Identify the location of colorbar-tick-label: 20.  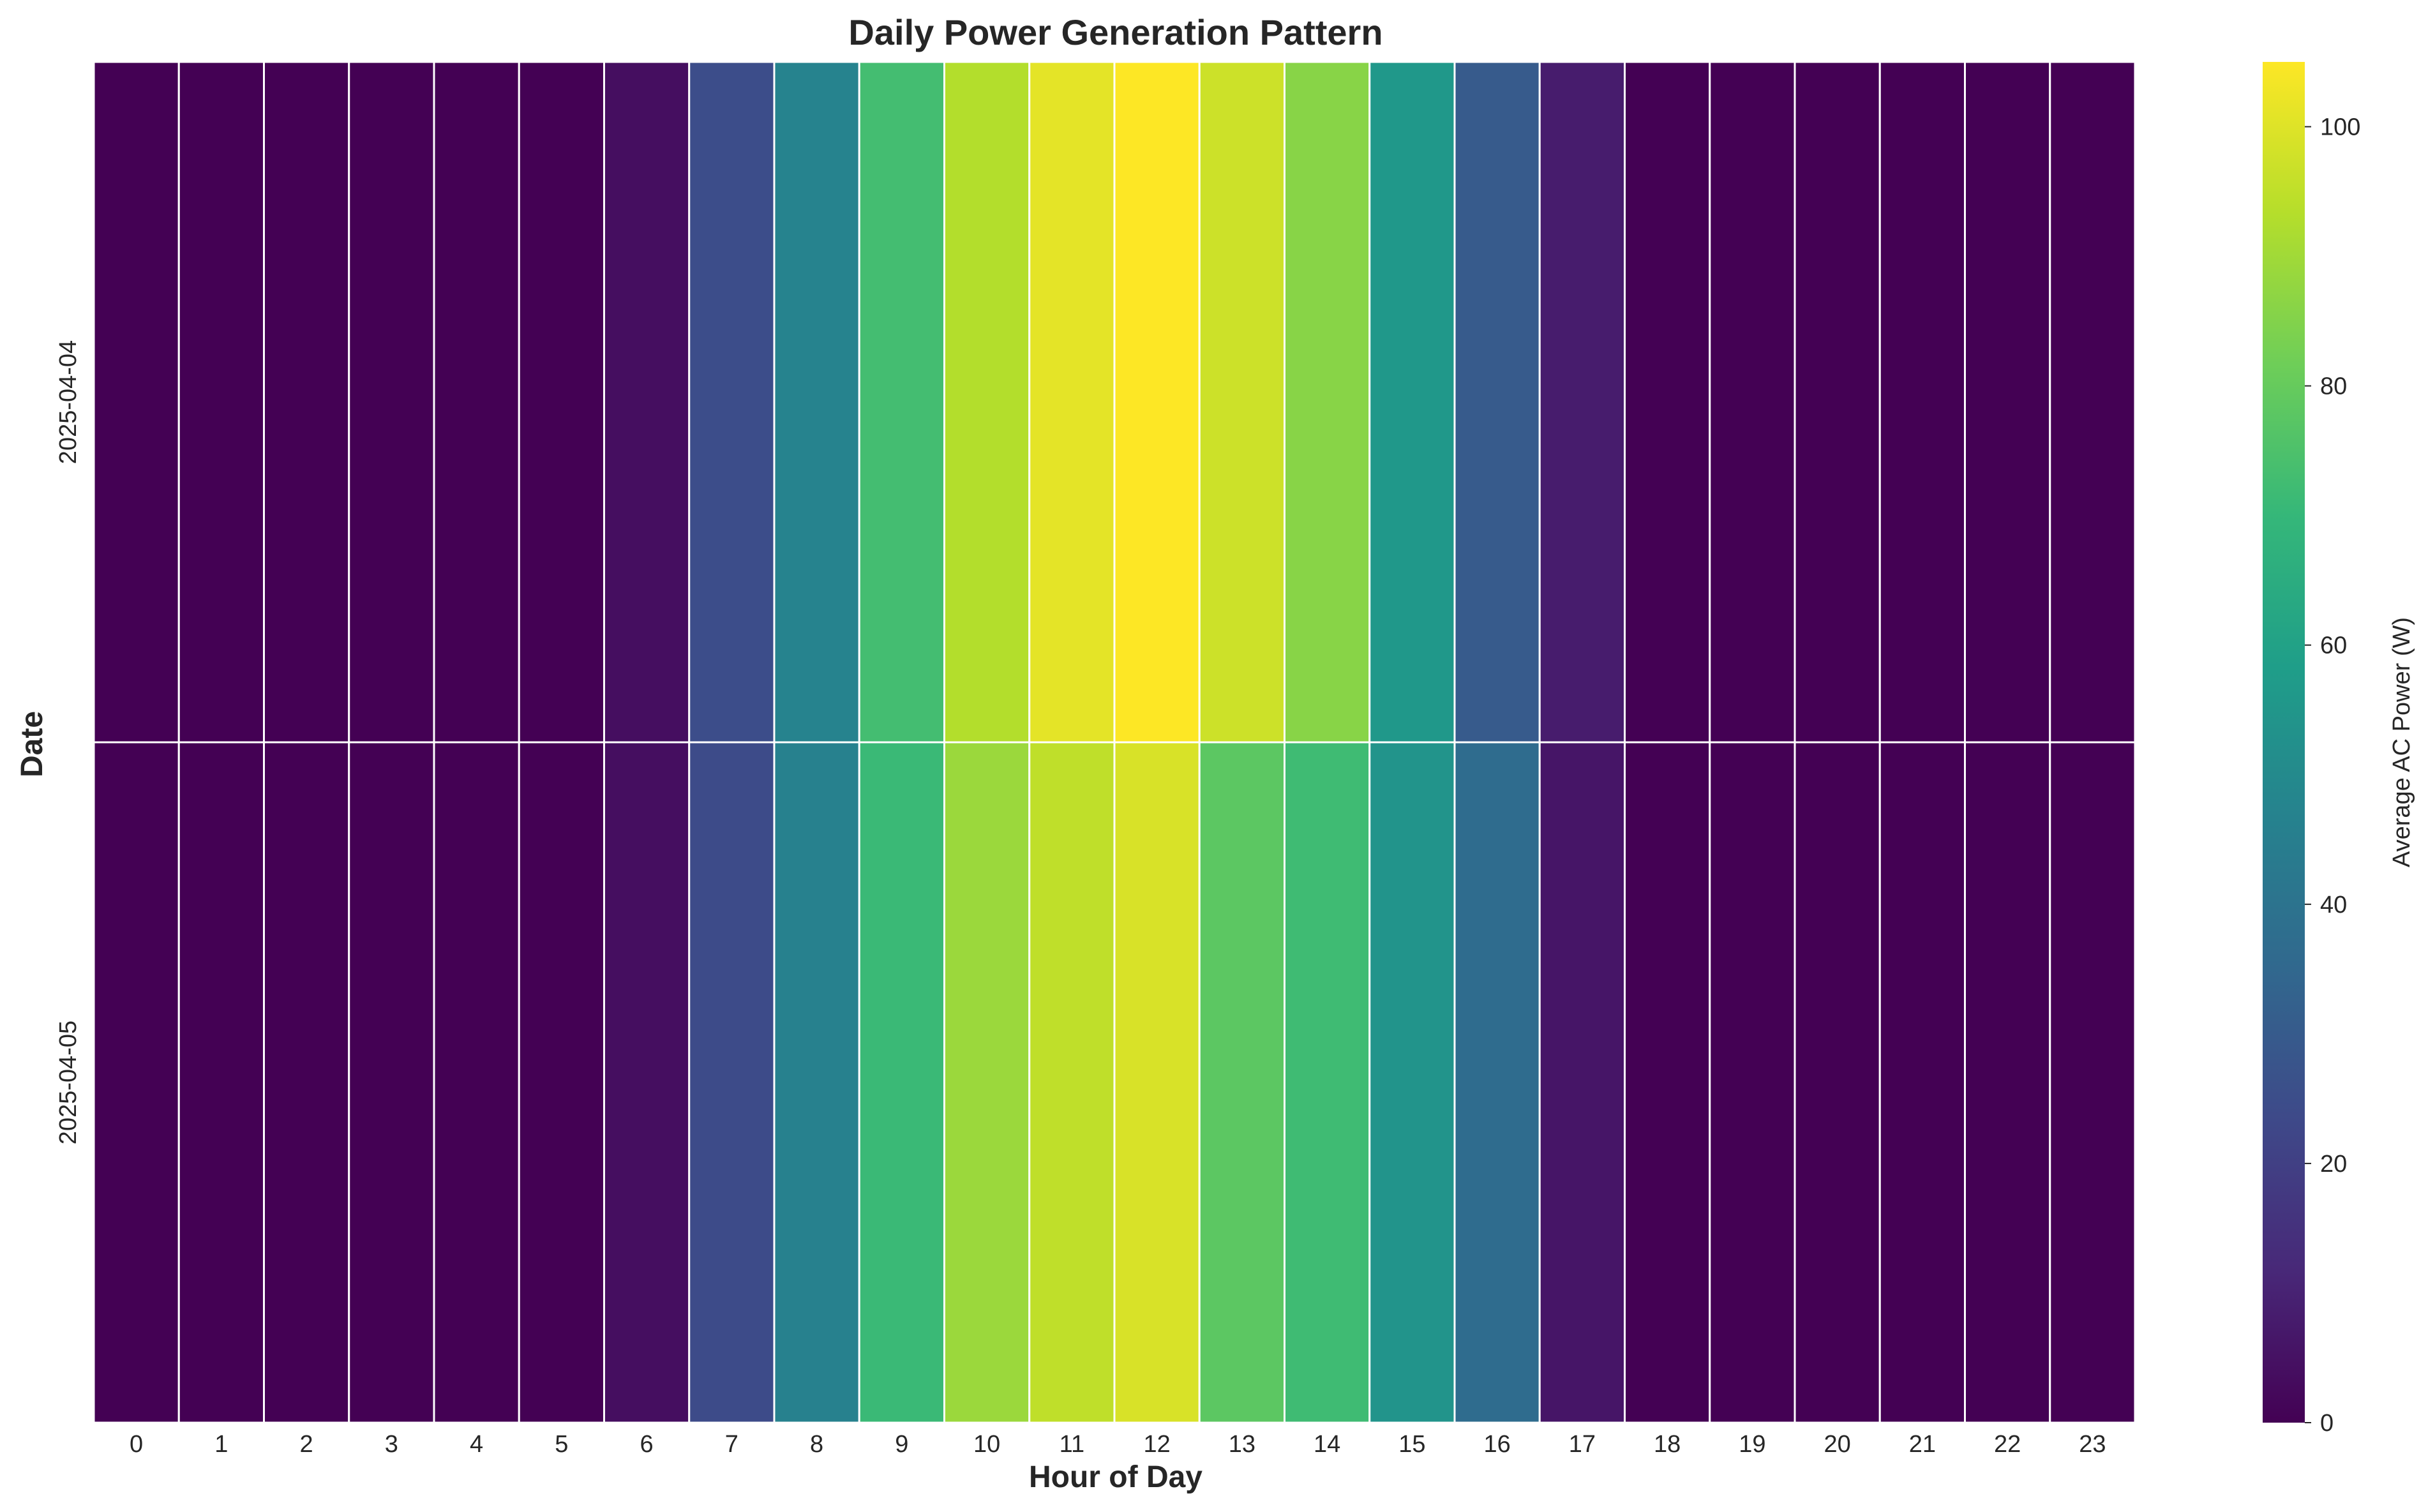
(2333, 1165).